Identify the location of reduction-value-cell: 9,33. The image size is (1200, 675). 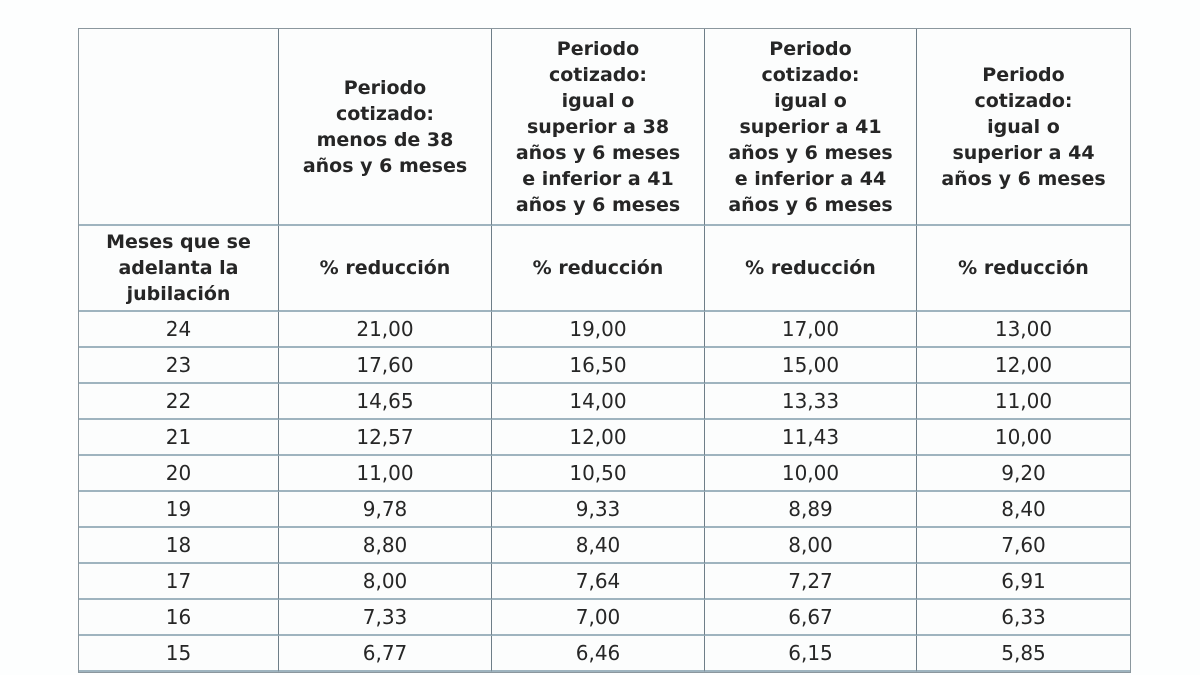
(598, 510).